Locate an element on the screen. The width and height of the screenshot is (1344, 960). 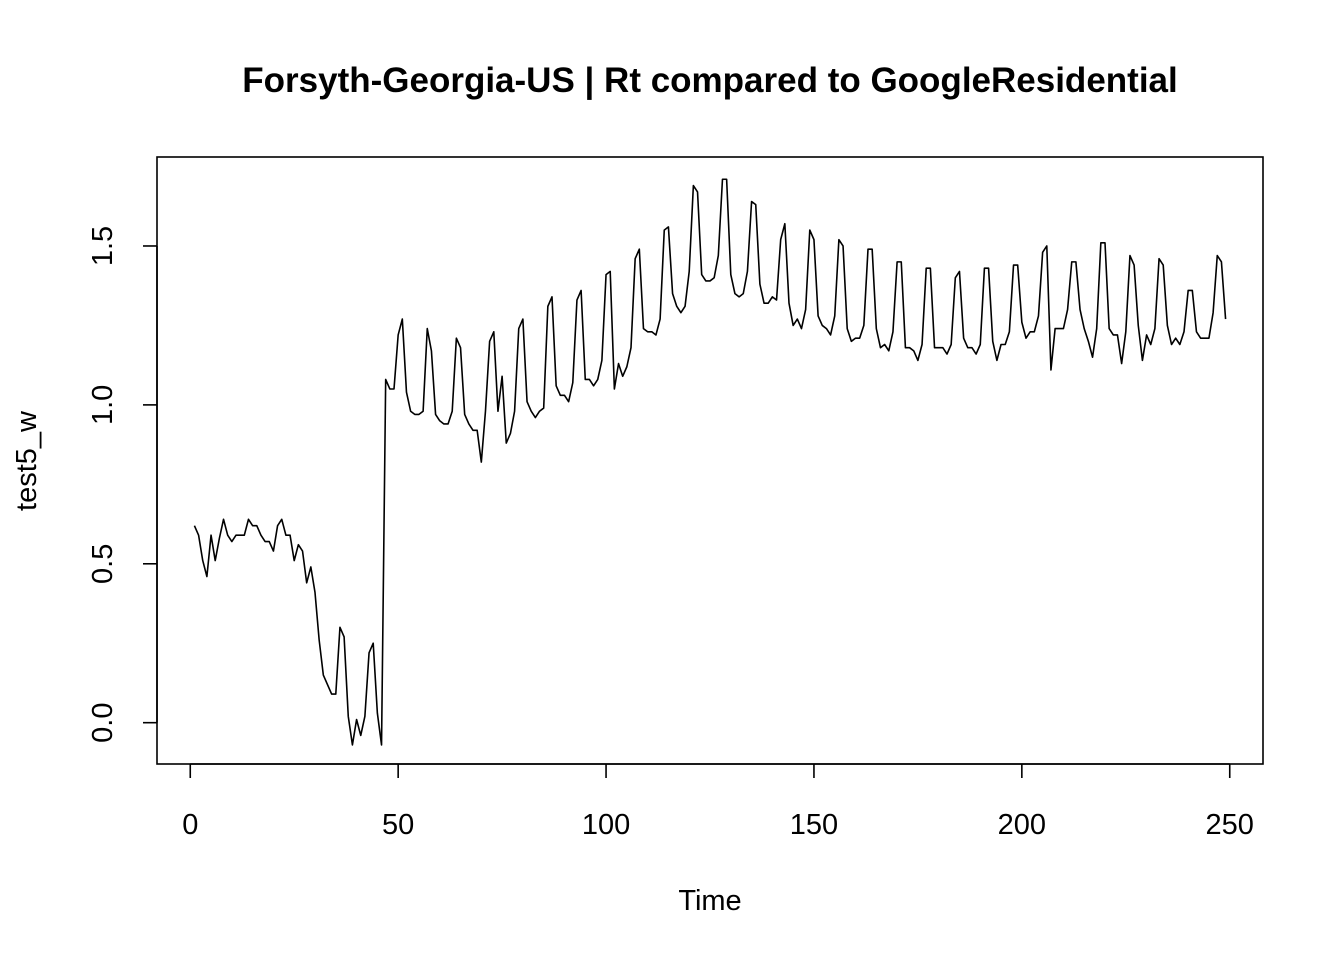
x-tick-label: 0 is located at coordinates (190, 825).